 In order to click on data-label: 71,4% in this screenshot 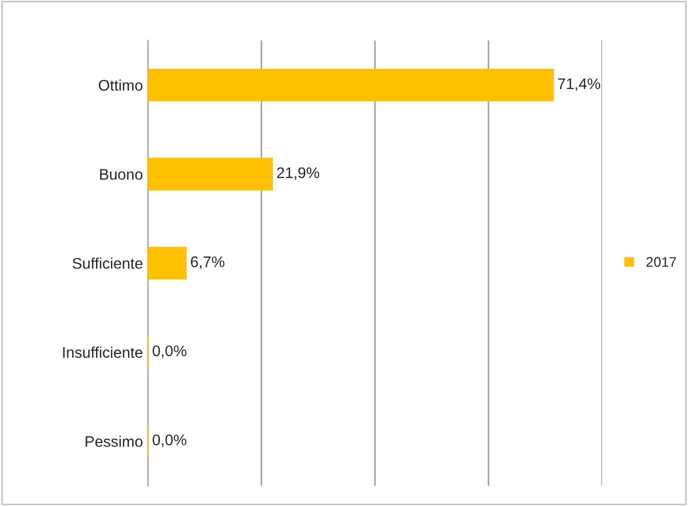, I will do `click(579, 84)`.